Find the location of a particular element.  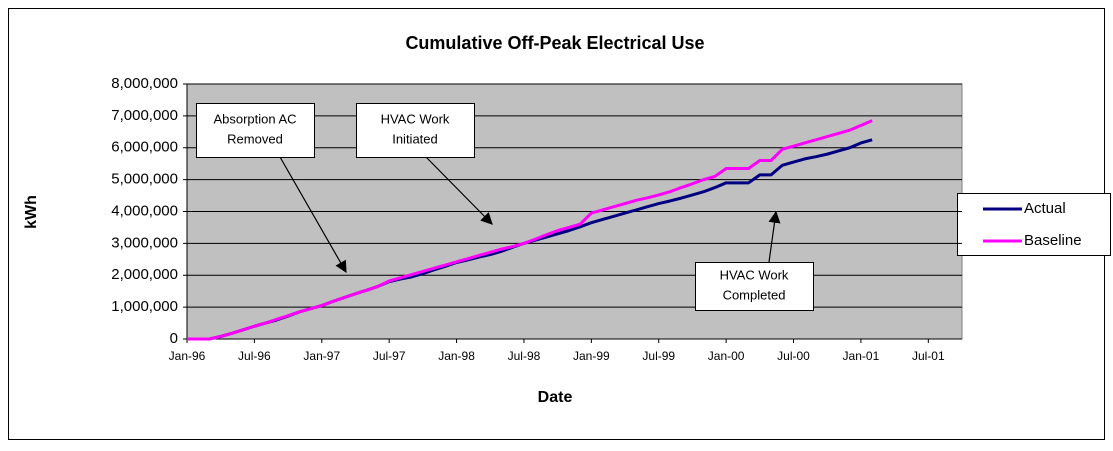

y-tick-label: 0 is located at coordinates (174, 338).